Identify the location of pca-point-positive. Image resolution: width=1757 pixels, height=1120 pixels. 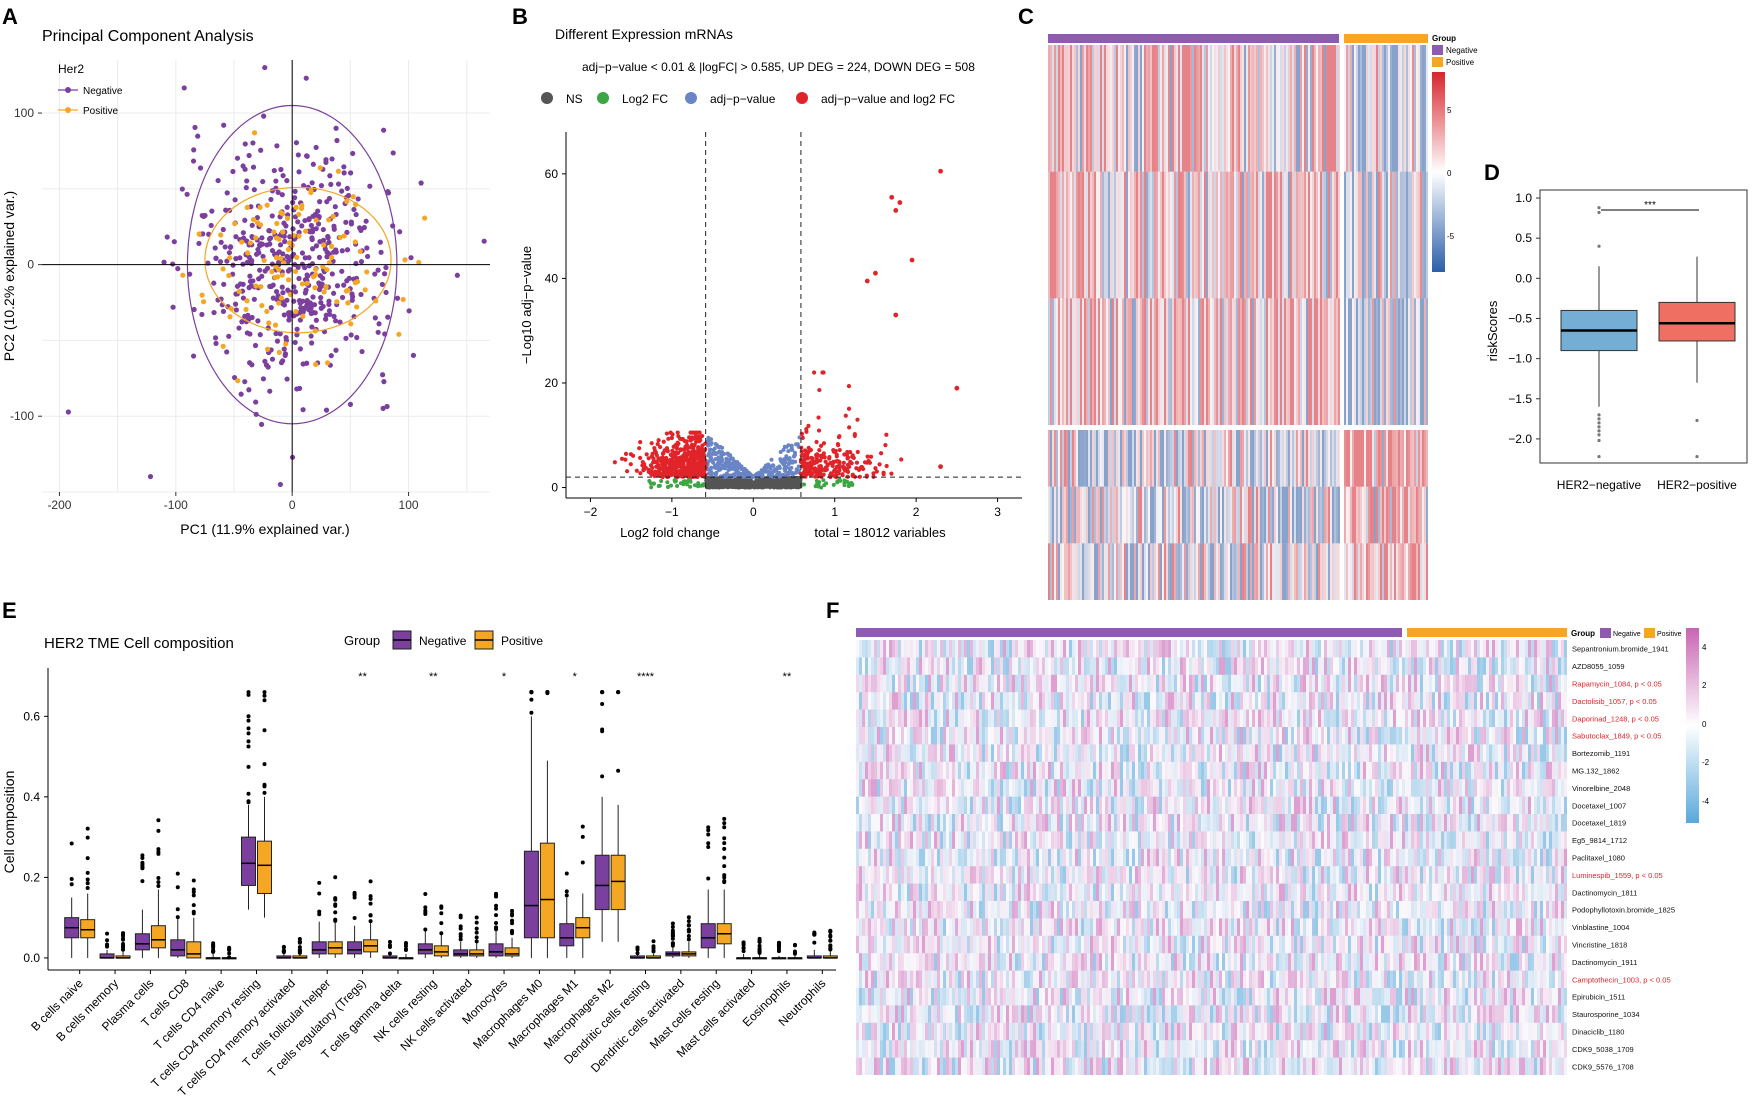
(315, 288).